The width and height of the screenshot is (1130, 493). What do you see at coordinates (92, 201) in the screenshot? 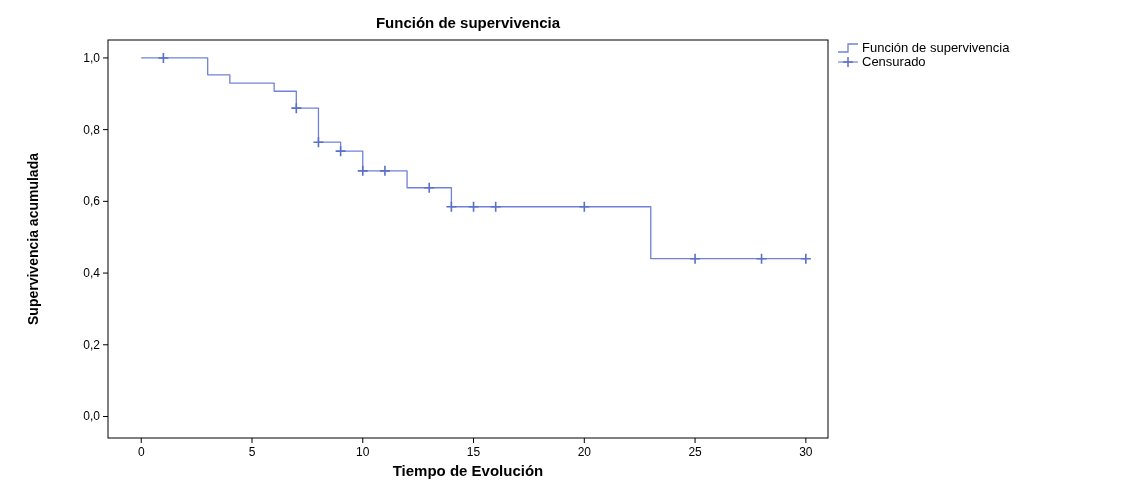
I see `y-tick-label: 0,6` at bounding box center [92, 201].